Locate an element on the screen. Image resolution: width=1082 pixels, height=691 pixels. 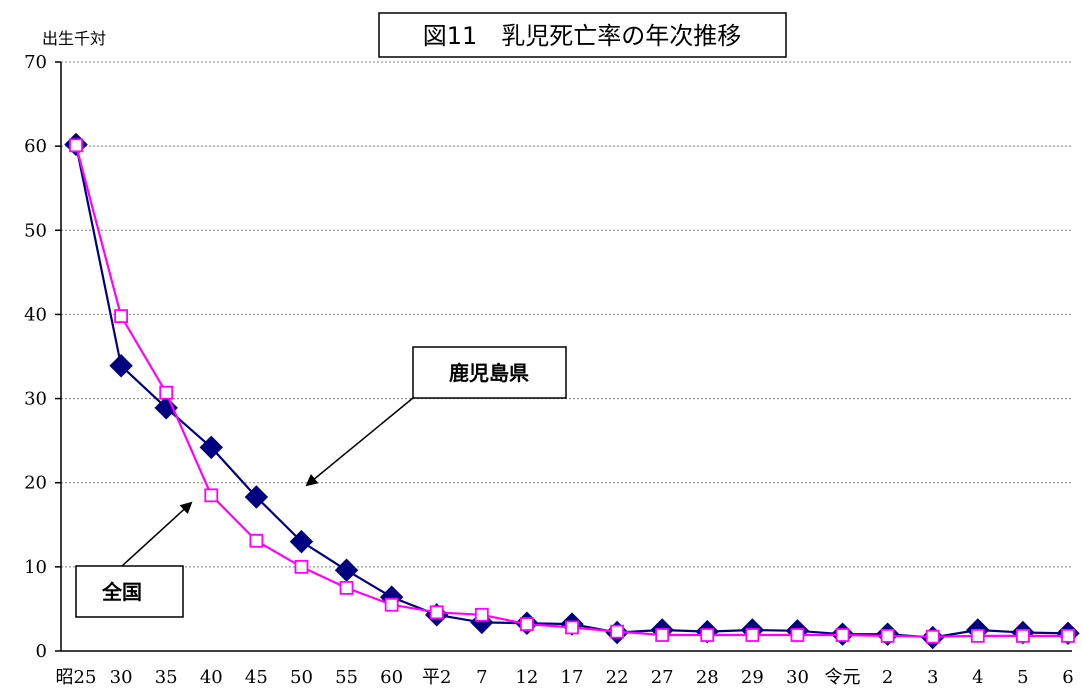
x-tick-label: 55 is located at coordinates (346, 677).